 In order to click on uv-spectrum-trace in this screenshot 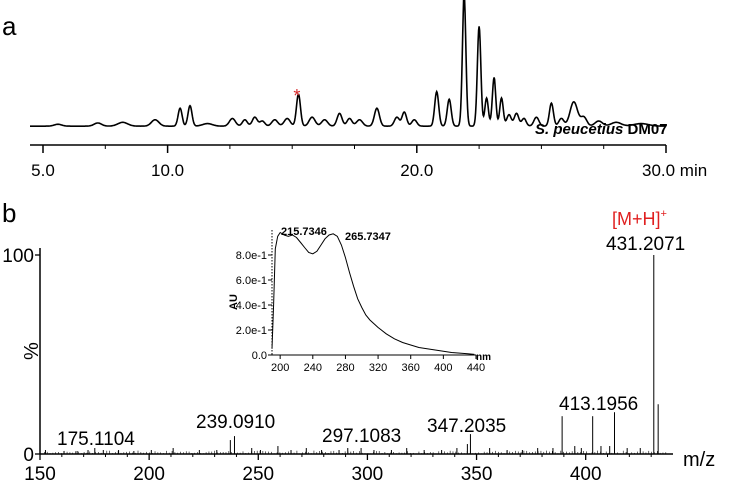, I will do `click(373, 293)`.